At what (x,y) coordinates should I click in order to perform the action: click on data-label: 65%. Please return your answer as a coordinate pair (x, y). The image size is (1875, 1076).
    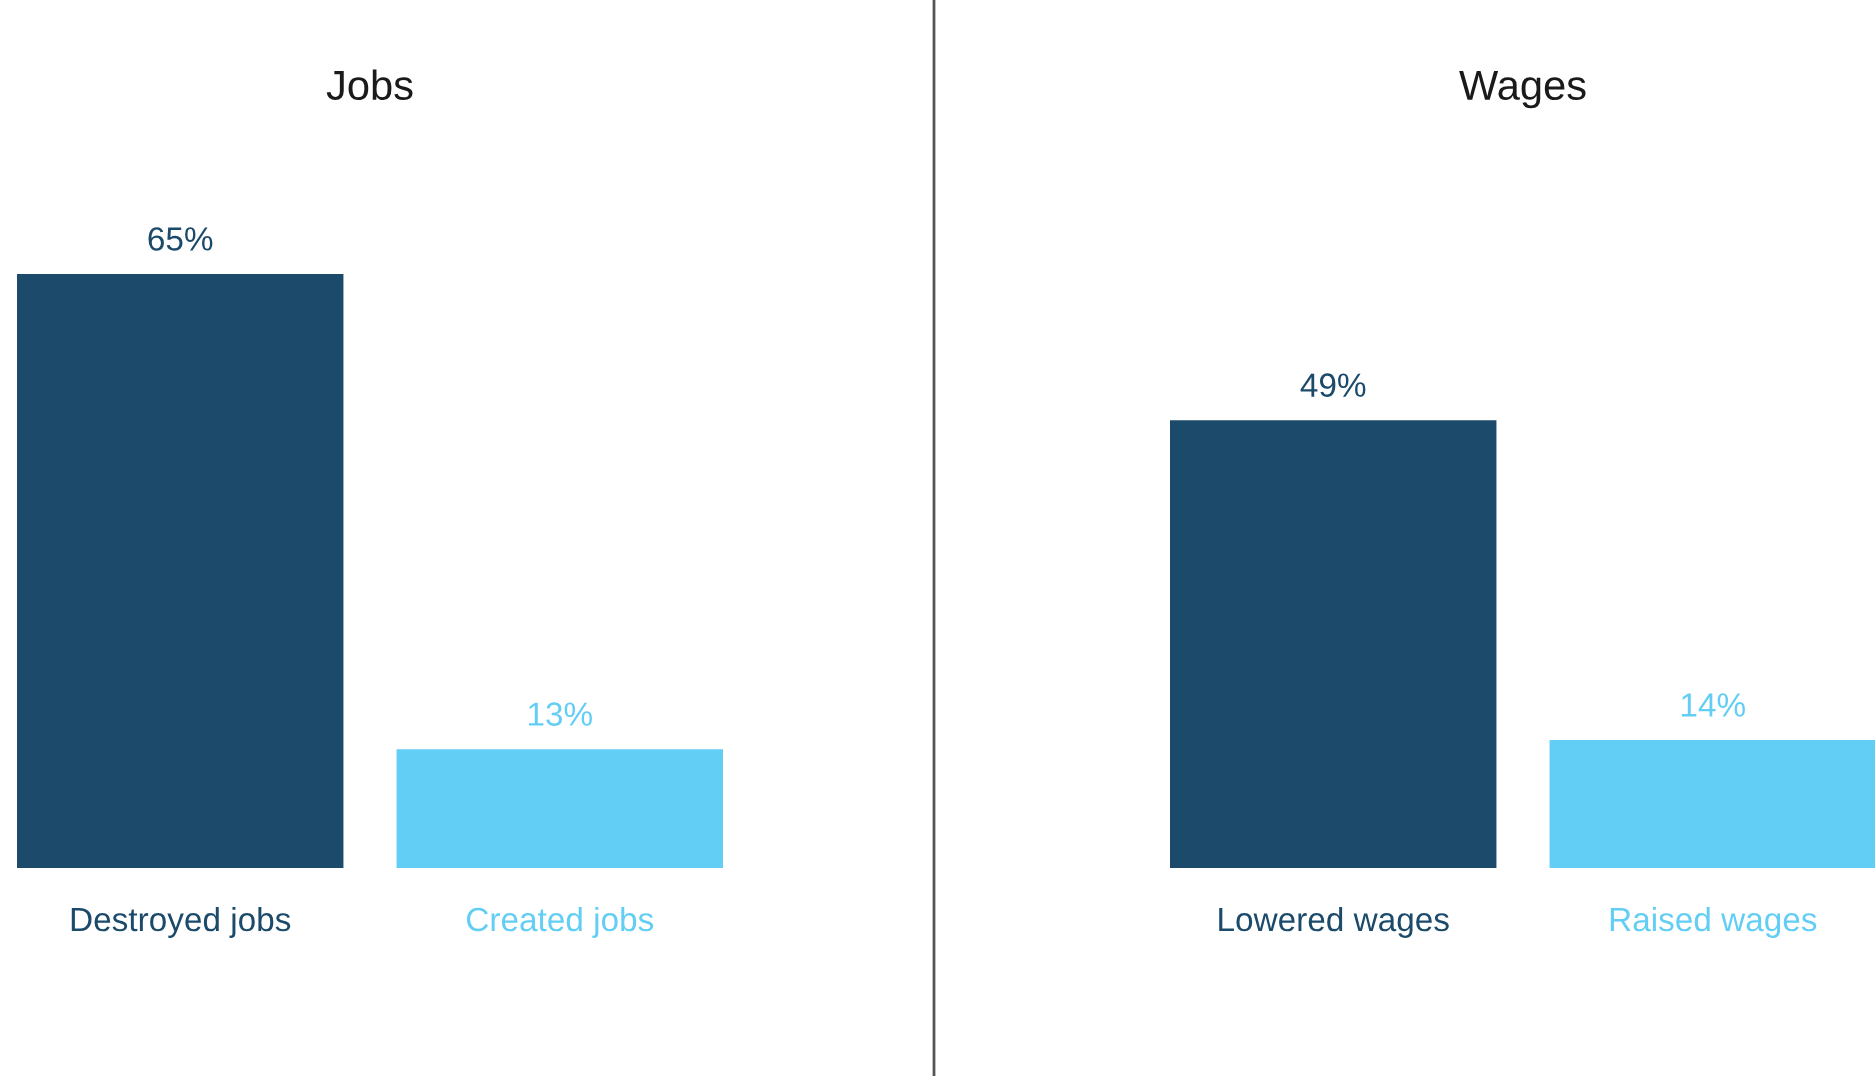
    Looking at the image, I should click on (180, 239).